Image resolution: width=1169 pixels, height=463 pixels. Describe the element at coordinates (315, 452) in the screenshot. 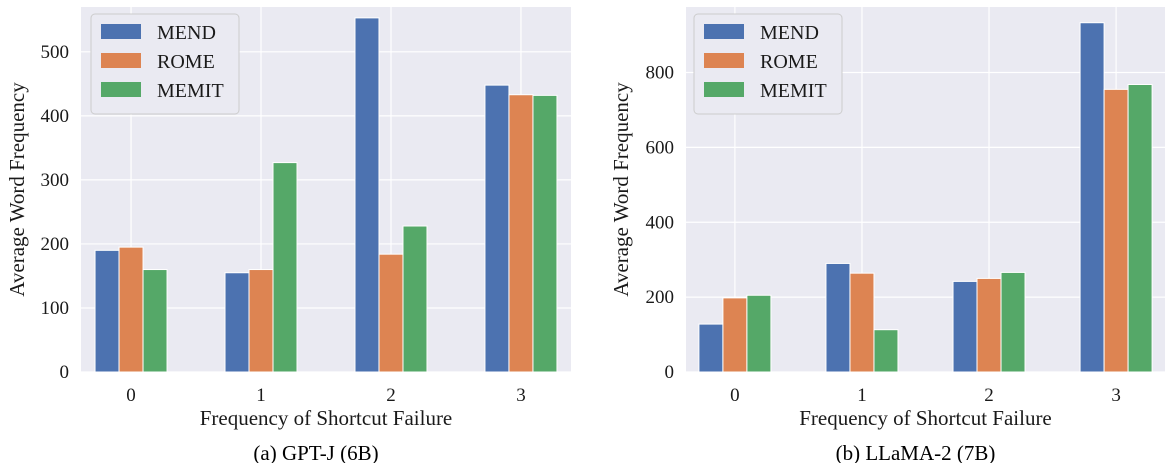

I see `figure-caption: (a) GPT-J (6B)` at that location.